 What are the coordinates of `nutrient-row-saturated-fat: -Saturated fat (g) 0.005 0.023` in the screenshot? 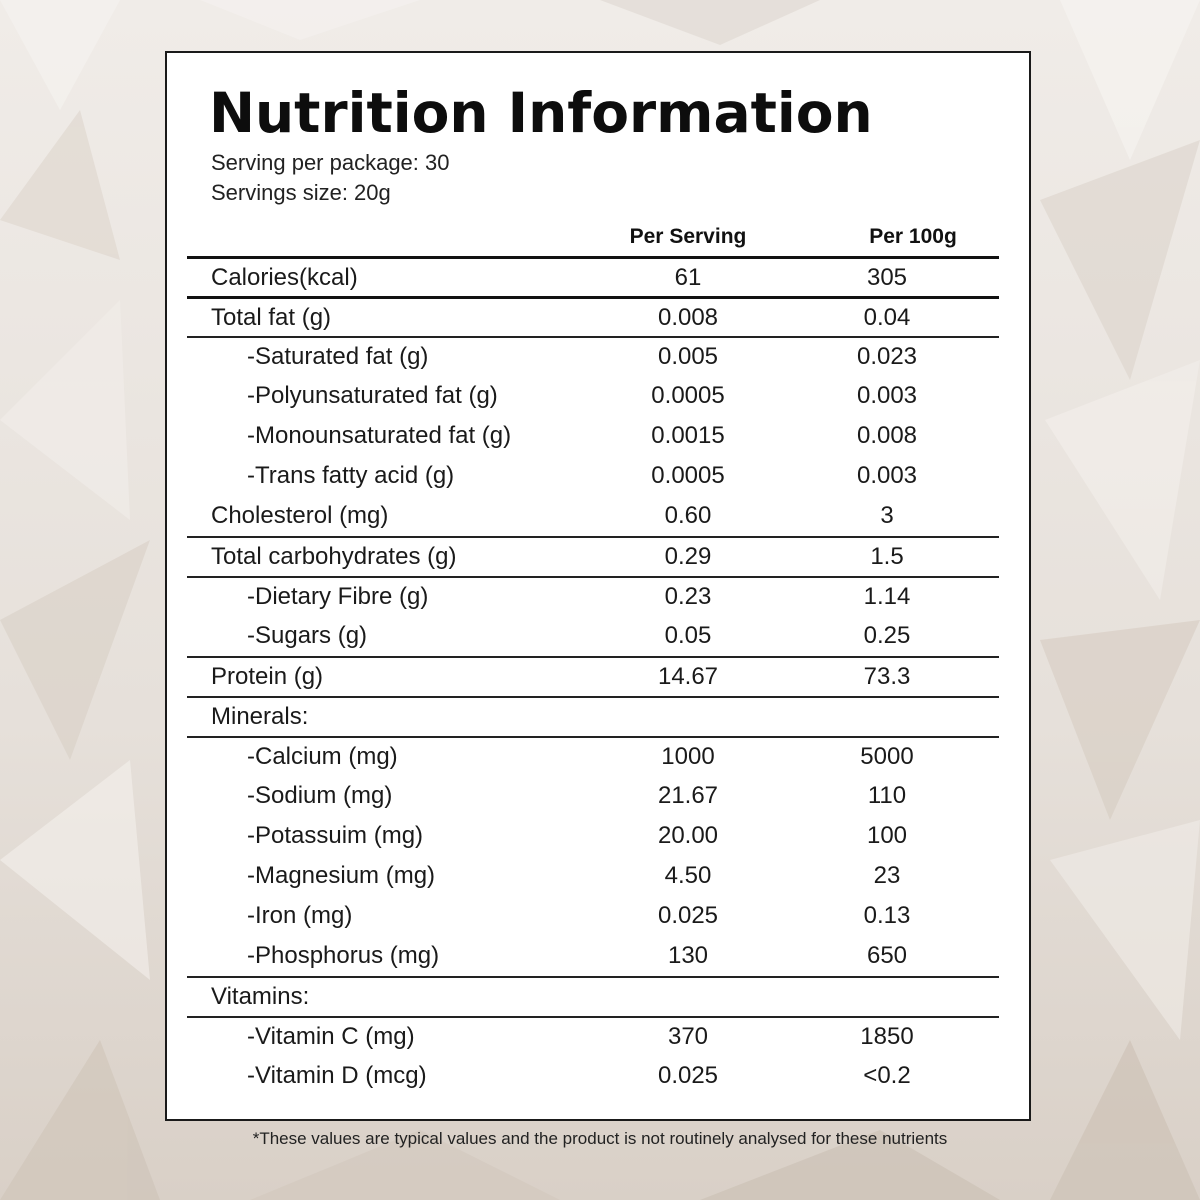 It's located at (593, 356).